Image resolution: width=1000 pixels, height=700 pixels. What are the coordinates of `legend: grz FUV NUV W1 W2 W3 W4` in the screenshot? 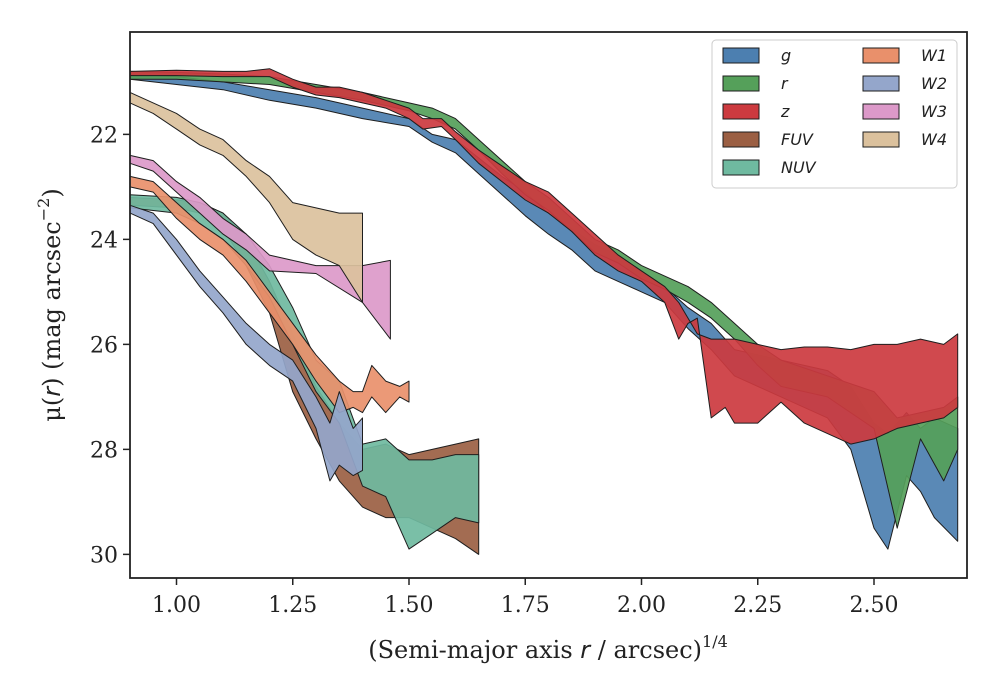 It's located at (834, 114).